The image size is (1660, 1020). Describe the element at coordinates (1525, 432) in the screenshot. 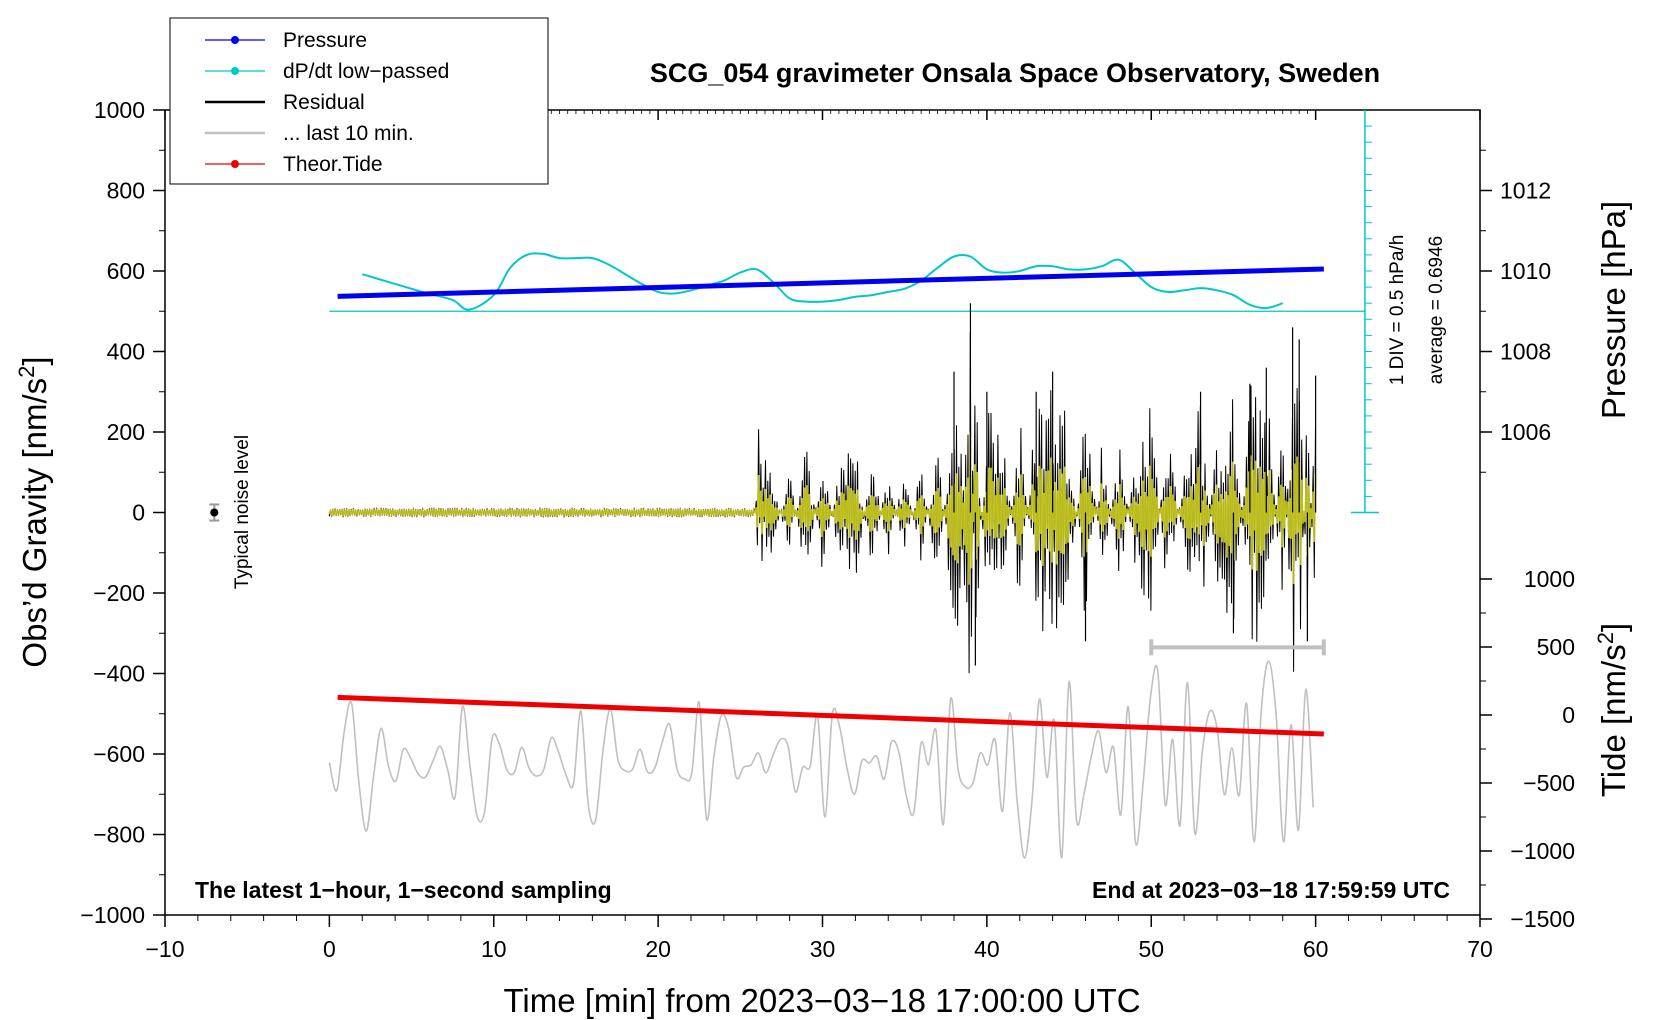

I see `pressure-tick-label: 1006` at that location.